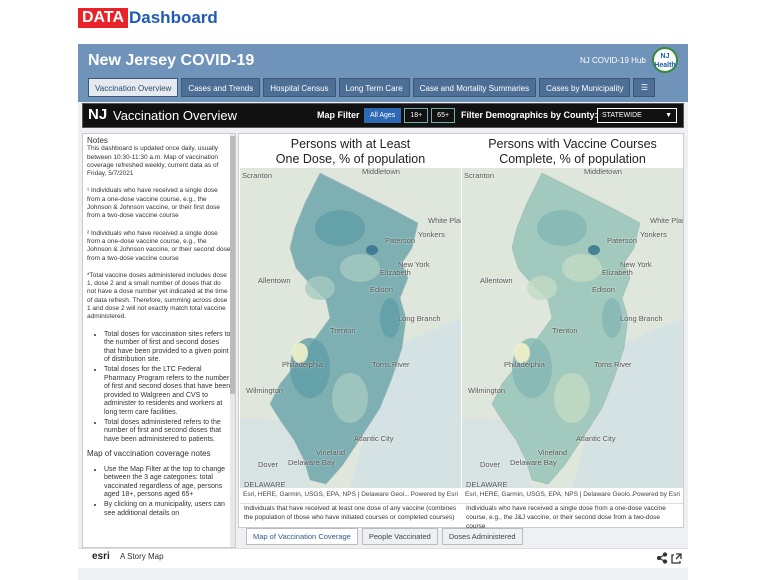 This screenshot has height=580, width=766. What do you see at coordinates (391, 364) in the screenshot?
I see `place-label: Toms River` at bounding box center [391, 364].